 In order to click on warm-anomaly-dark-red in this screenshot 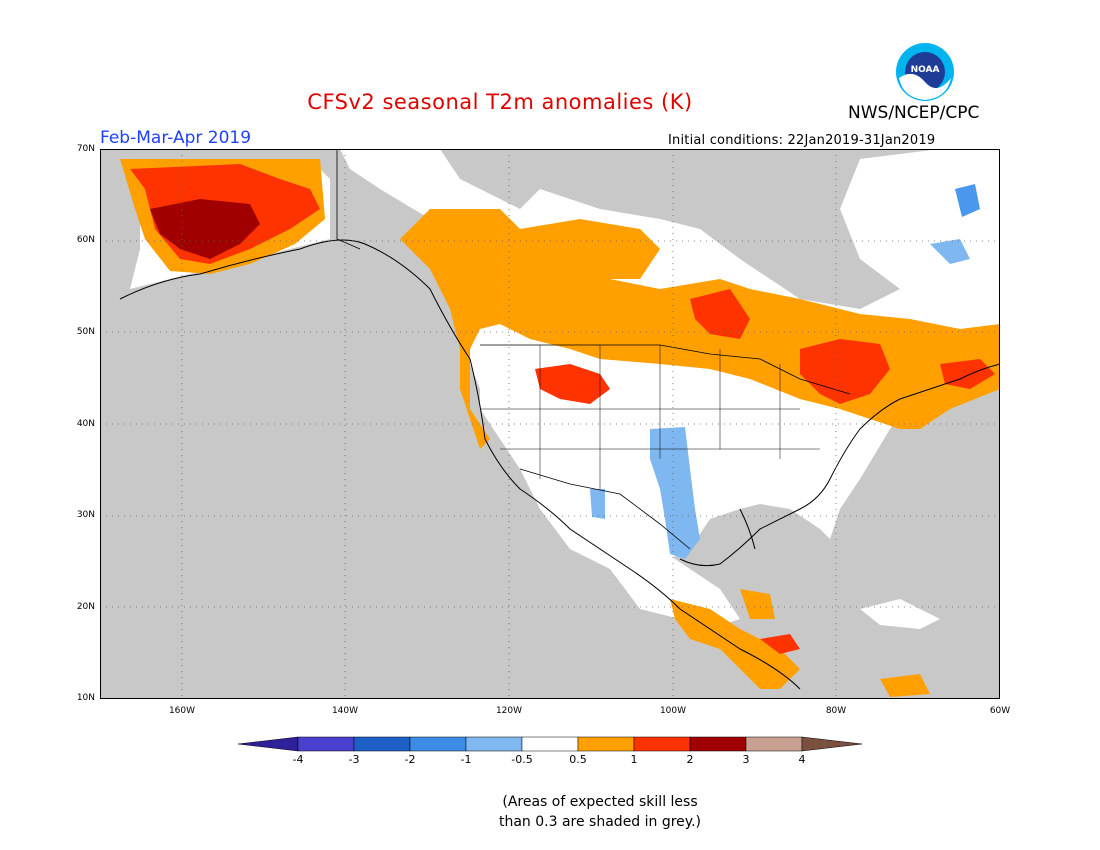, I will do `click(205, 229)`.